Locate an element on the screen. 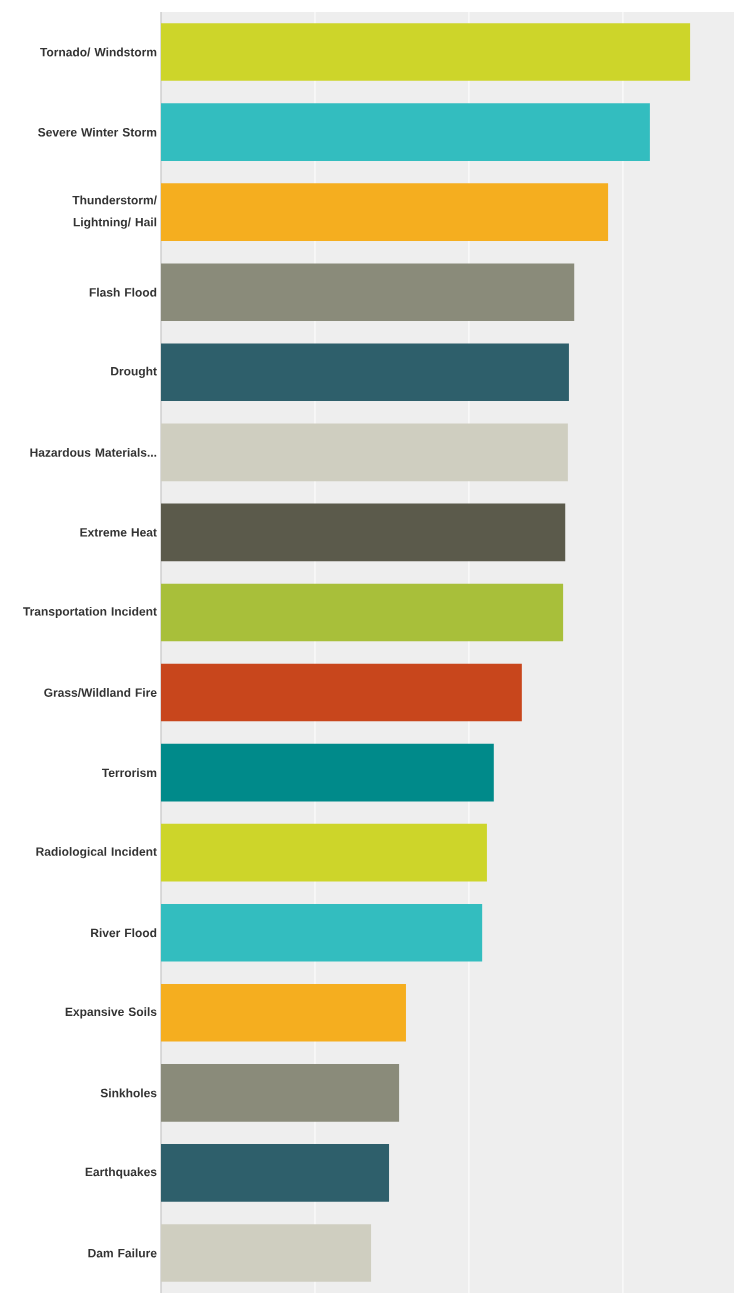  y-tick-label: River Flood is located at coordinates (124, 933).